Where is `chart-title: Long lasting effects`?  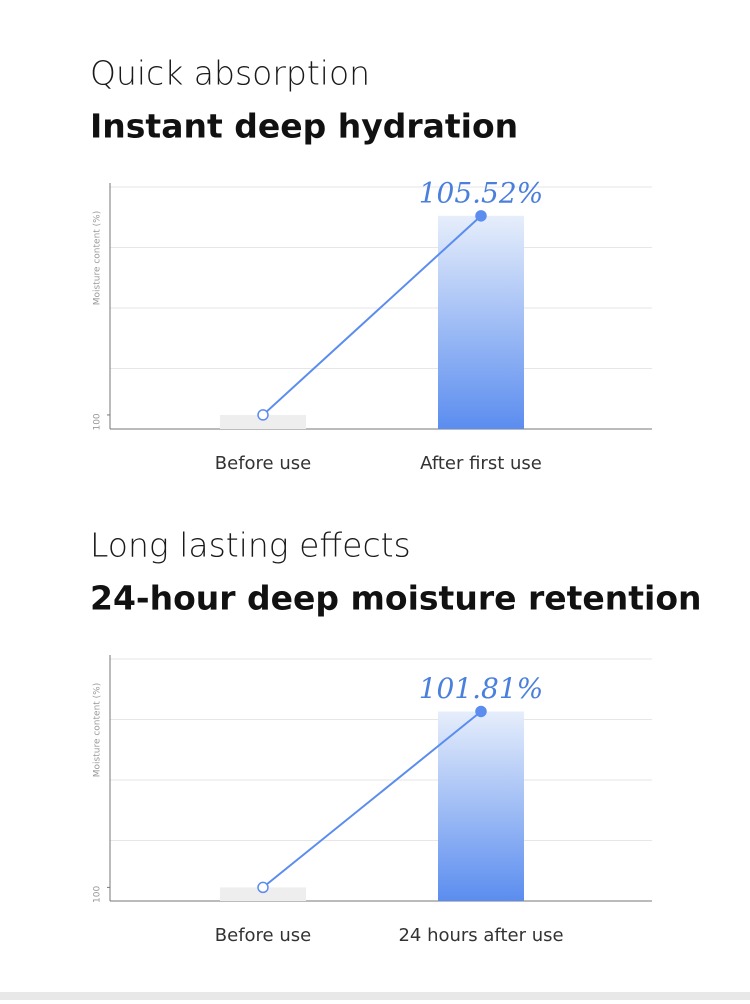
chart-title: Long lasting effects is located at coordinates (250, 545).